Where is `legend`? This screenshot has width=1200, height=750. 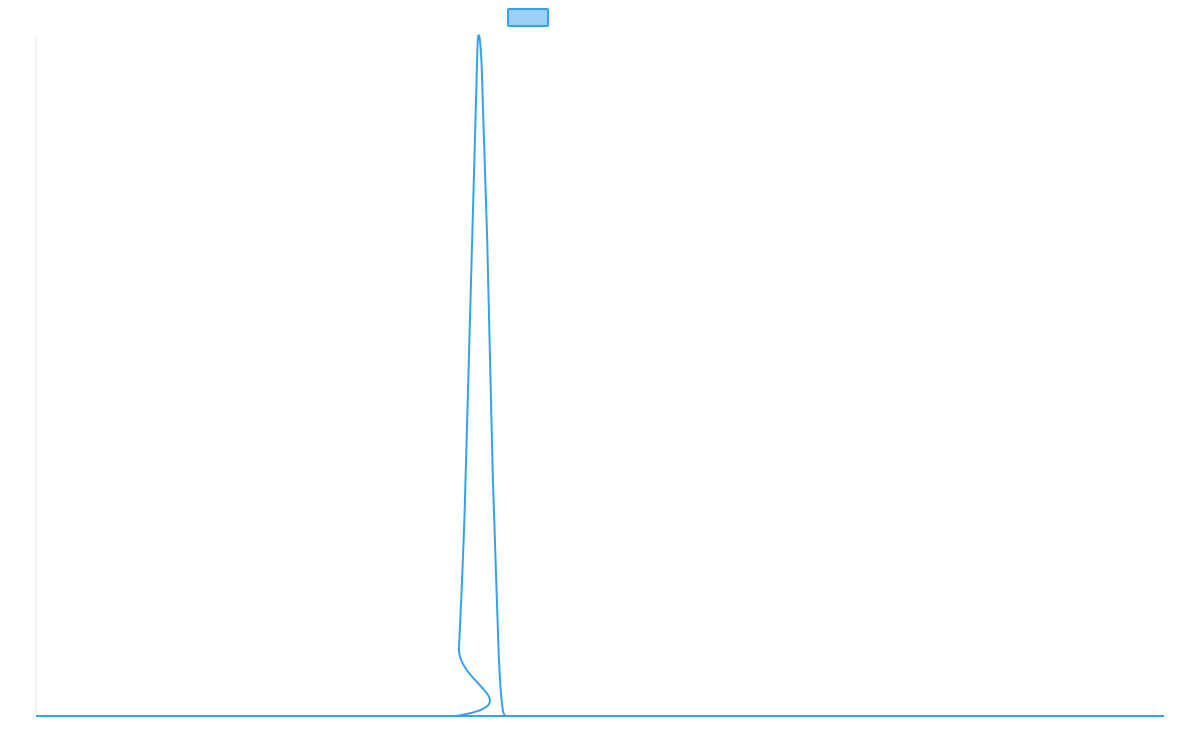 legend is located at coordinates (528, 17).